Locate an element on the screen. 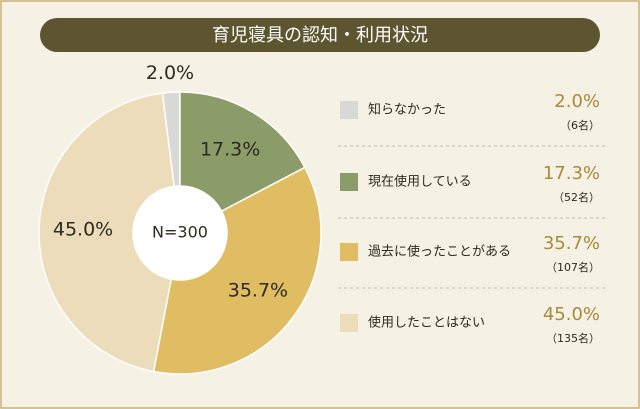 The width and height of the screenshot is (640, 409). value-label: 17.3% is located at coordinates (571, 173).